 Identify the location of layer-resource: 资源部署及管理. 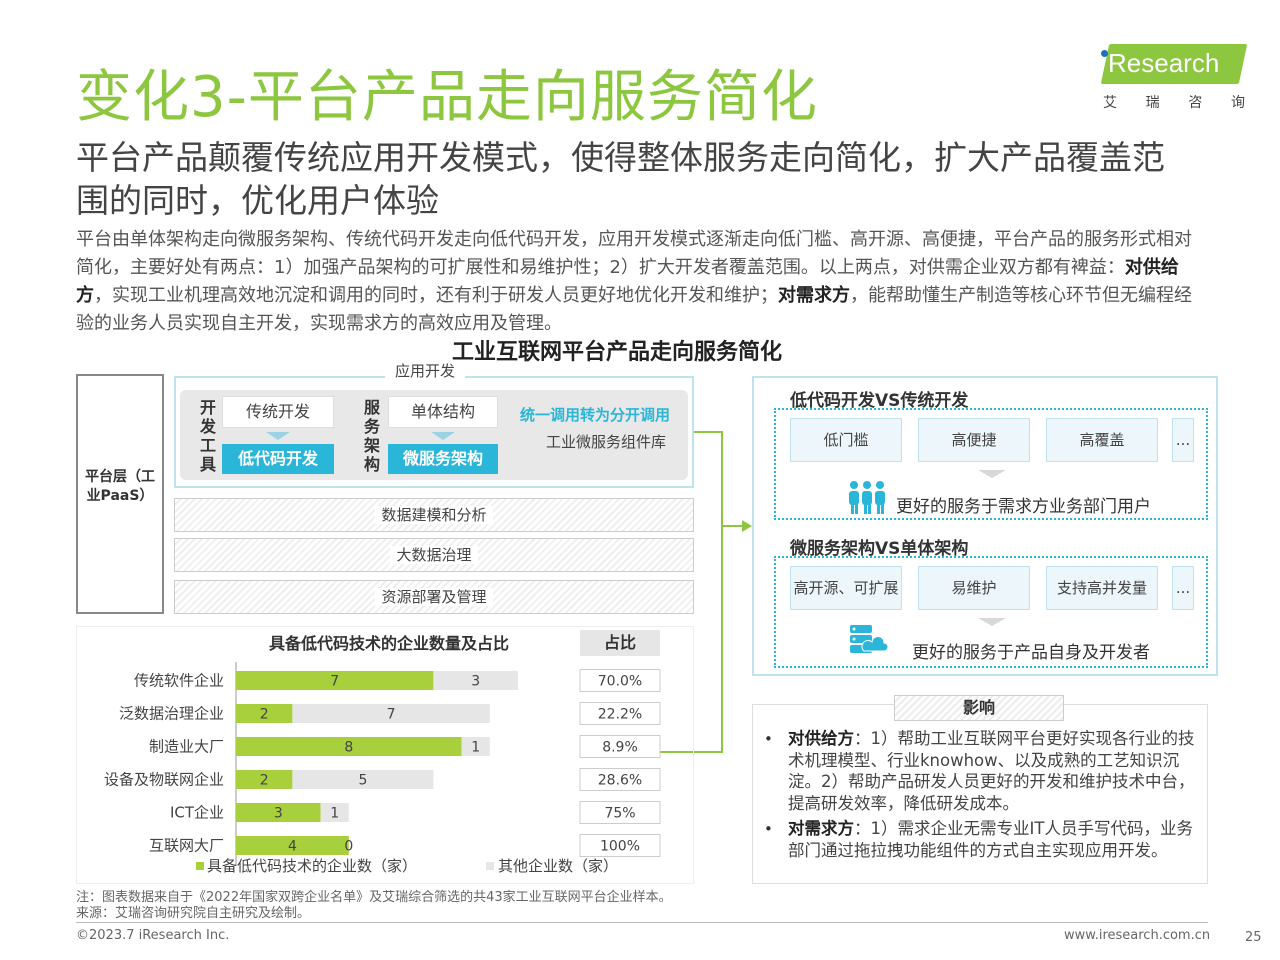
(434, 597).